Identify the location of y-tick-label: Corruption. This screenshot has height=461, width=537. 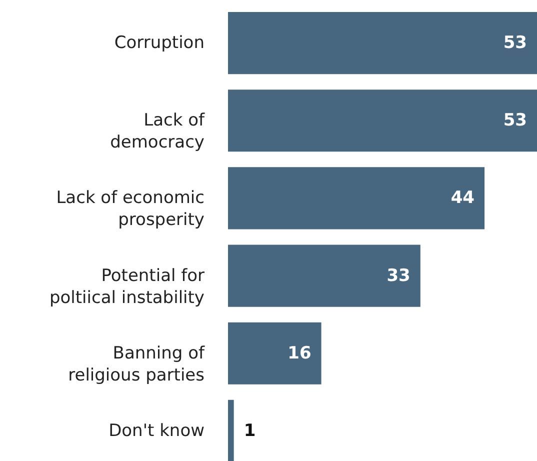
(159, 43).